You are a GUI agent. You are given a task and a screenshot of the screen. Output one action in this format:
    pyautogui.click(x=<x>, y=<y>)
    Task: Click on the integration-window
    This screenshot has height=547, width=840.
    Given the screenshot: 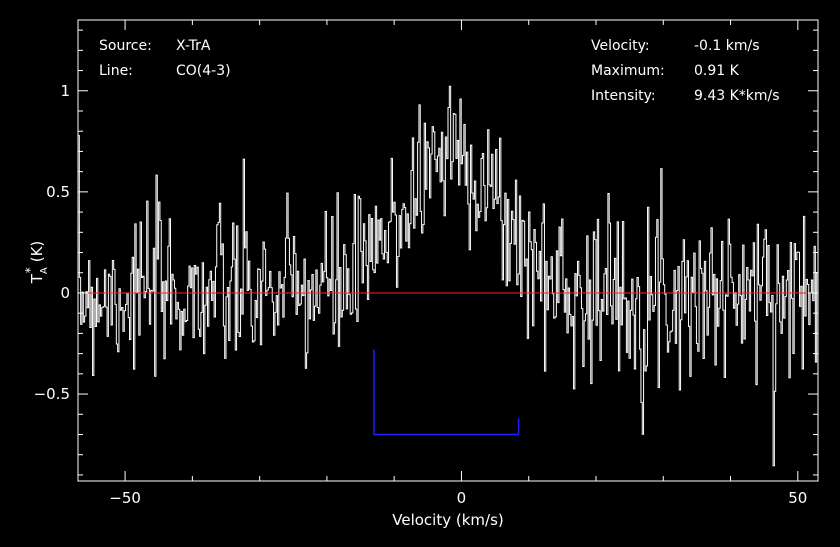 What is the action you would take?
    pyautogui.click(x=446, y=392)
    